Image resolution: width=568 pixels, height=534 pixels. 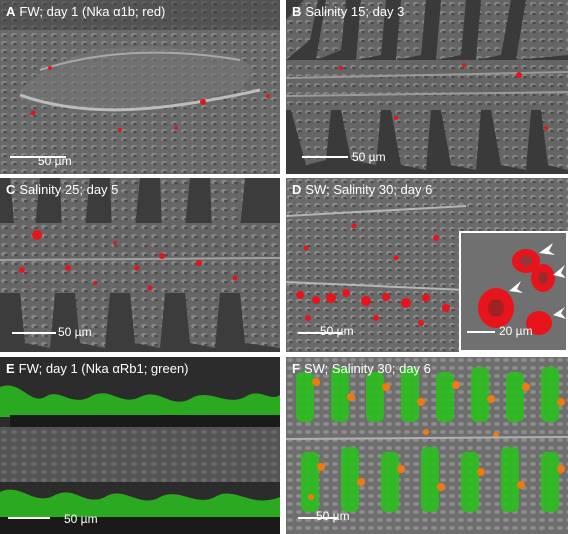 I want to click on panel-f-scale-label: 50 µm, so click(x=333, y=516).